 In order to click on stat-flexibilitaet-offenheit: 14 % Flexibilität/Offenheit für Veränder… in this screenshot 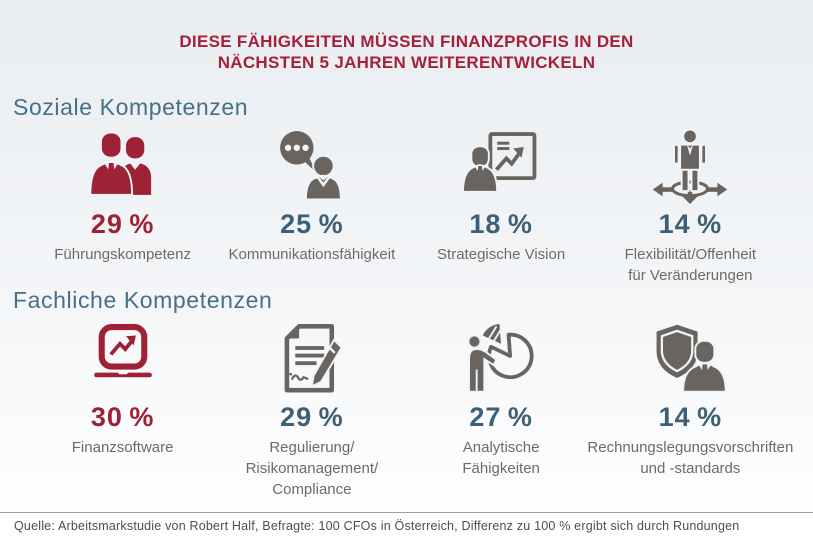, I will do `click(690, 206)`.